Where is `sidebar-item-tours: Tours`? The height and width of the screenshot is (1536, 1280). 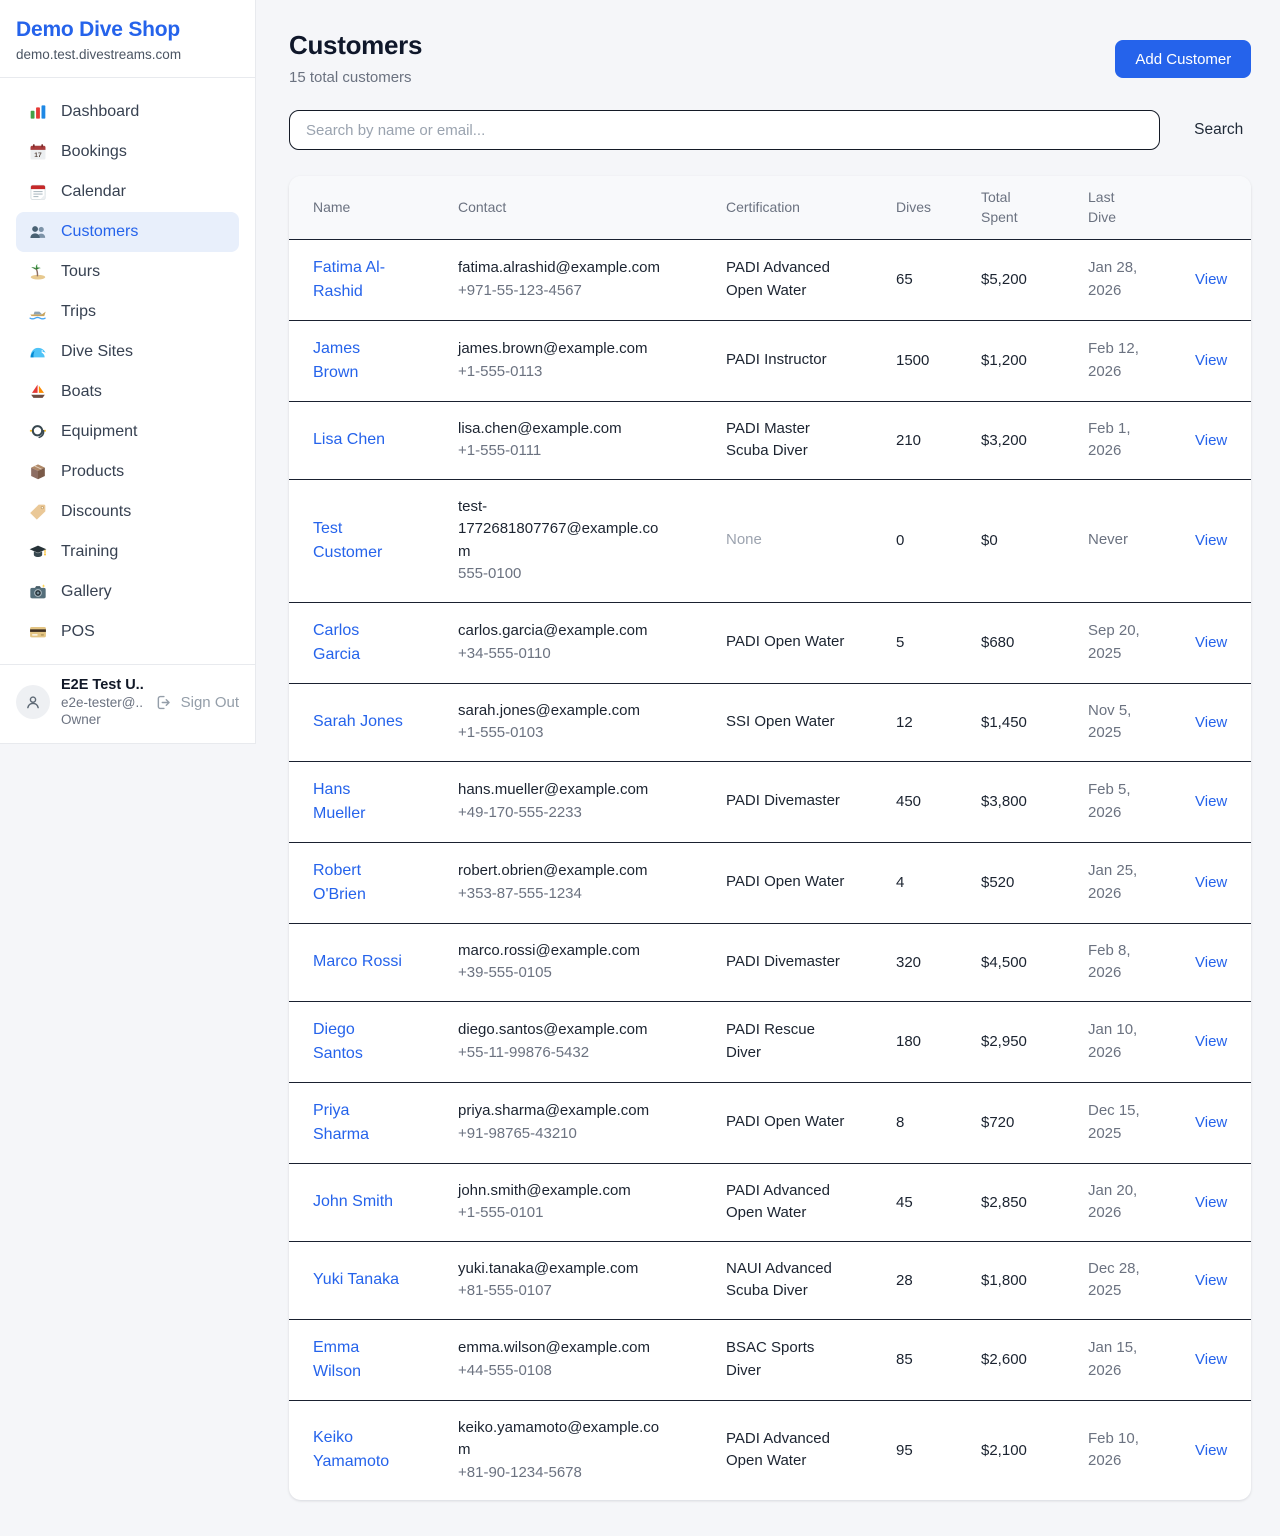 sidebar-item-tours: Tours is located at coordinates (127, 272).